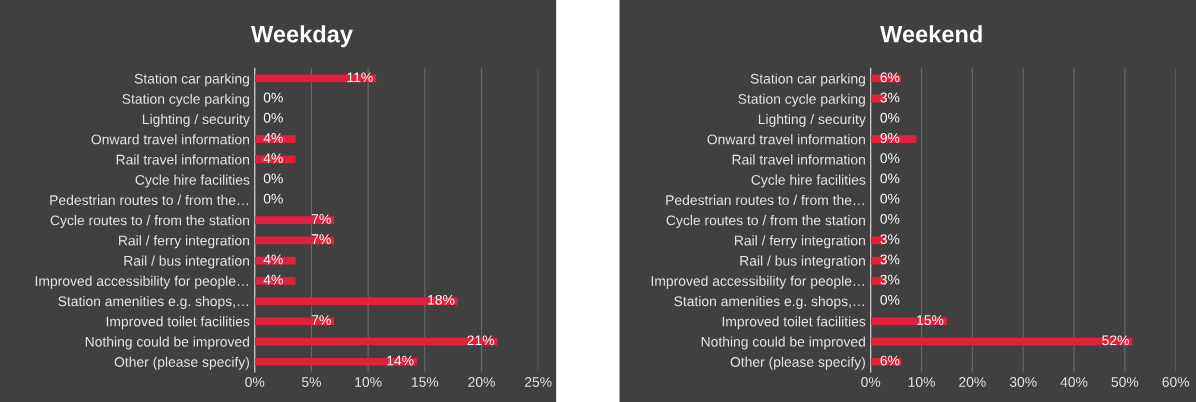 This screenshot has height=402, width=1196. I want to click on chart-title: Weekend, so click(931, 34).